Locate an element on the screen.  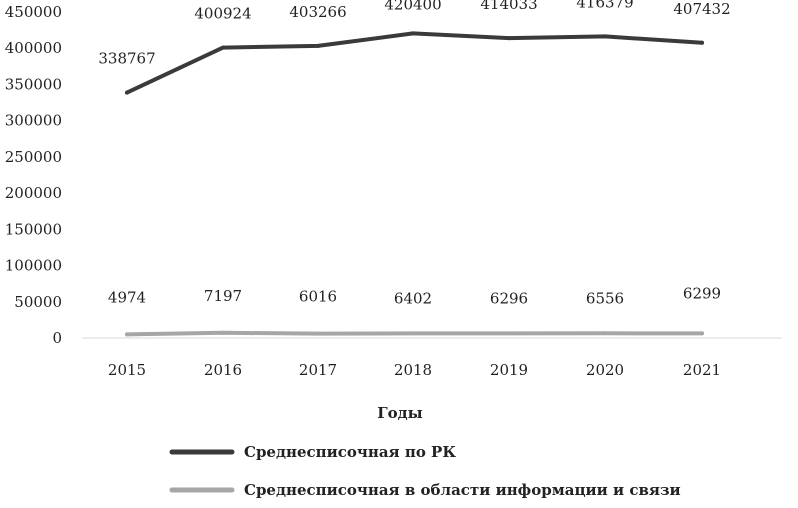
x-tick-label: 2018 is located at coordinates (413, 370).